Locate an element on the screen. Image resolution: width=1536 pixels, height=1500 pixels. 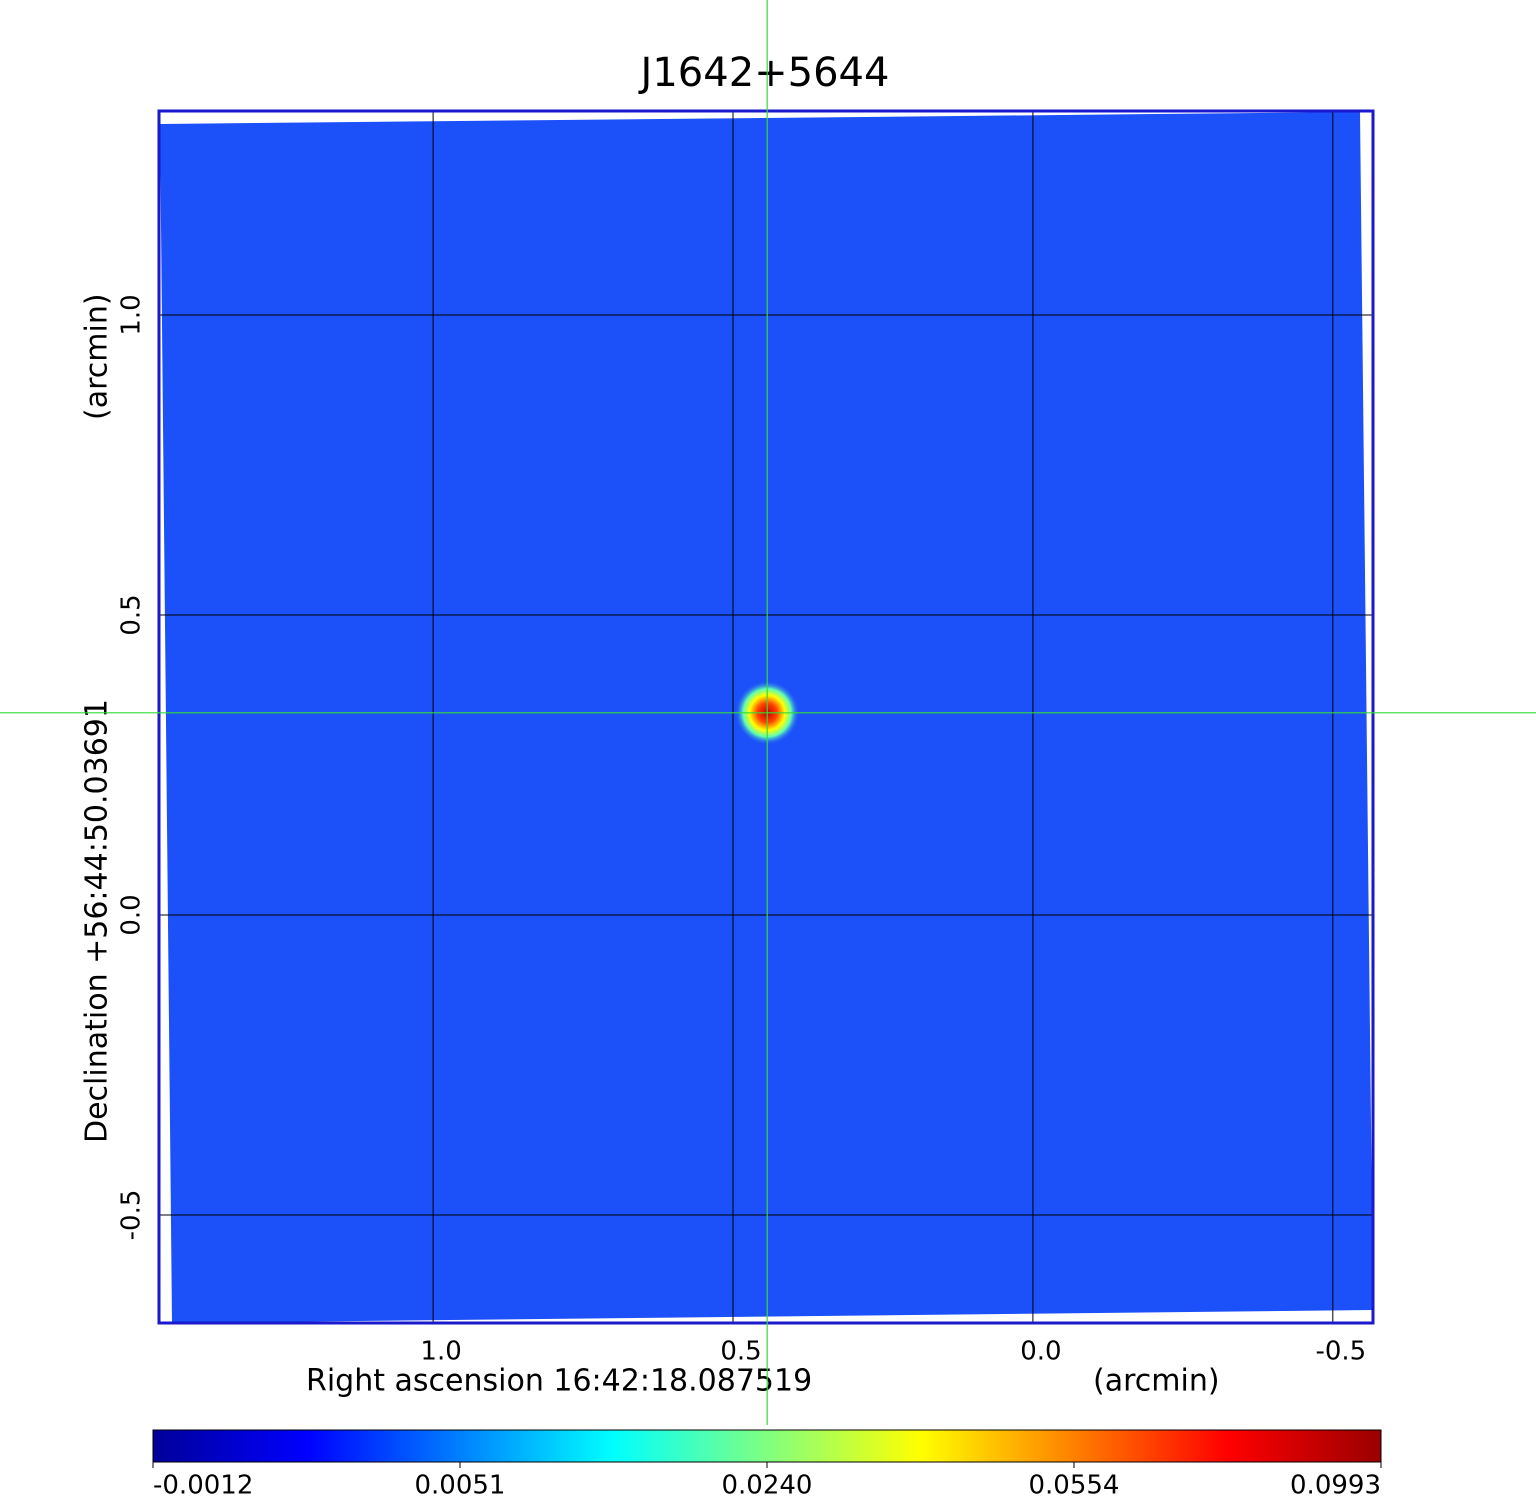
y-tick-label: 0.0 is located at coordinates (132, 914).